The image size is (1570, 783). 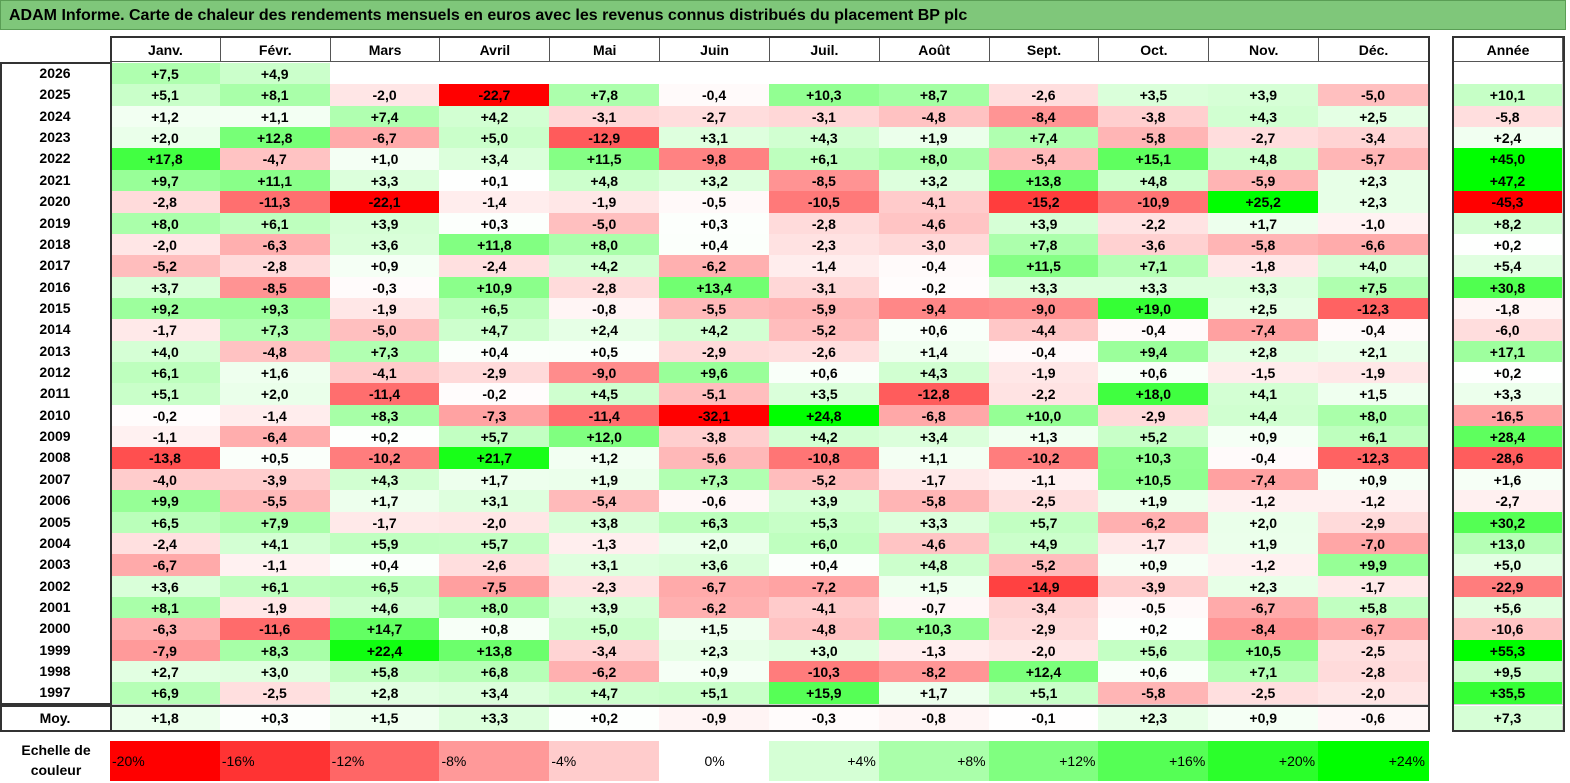 I want to click on annual-cell: -10,6, so click(x=1508, y=629).